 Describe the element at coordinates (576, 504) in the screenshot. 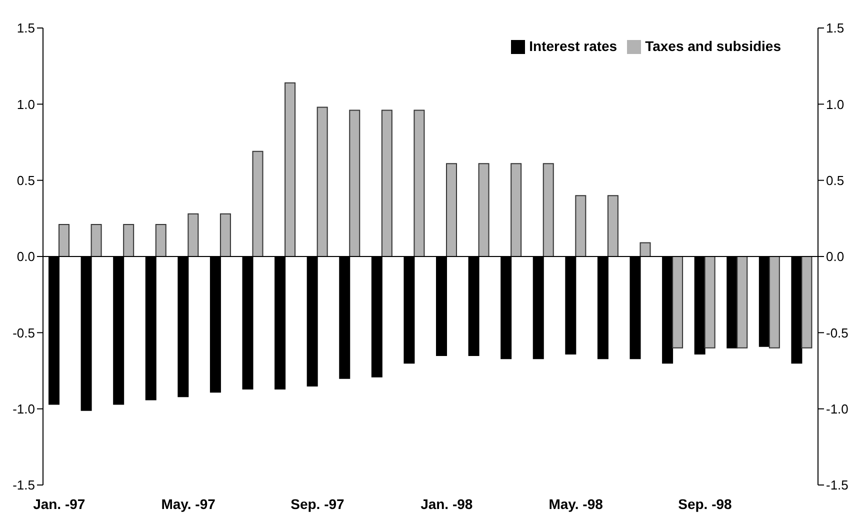

I see `x-tick-label: May. -98` at that location.